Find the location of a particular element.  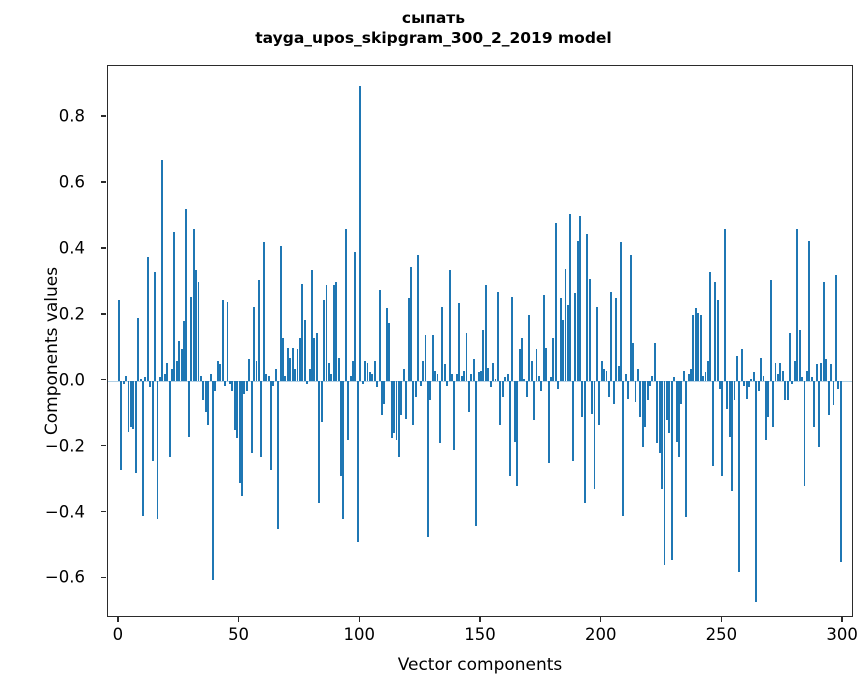

y-tick-label: 0.0 is located at coordinates (71, 380).